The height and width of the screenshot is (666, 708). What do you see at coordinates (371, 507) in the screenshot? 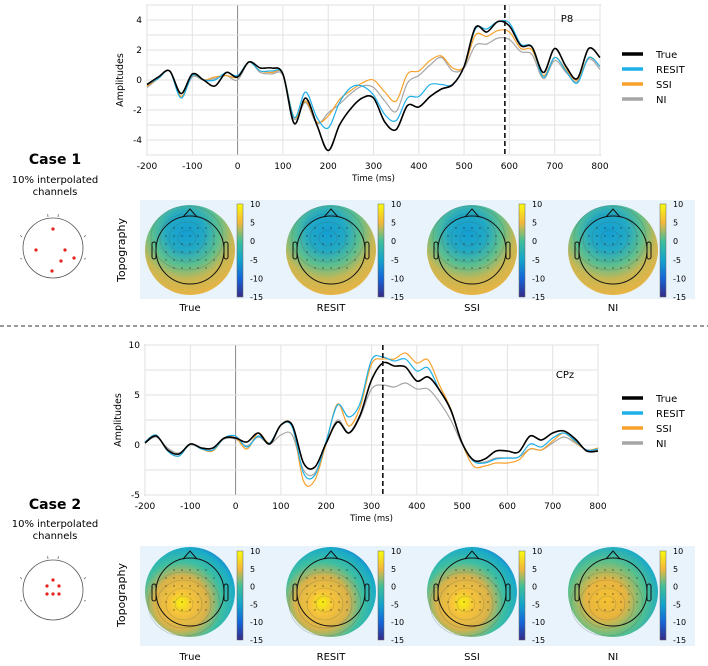
I see `x-tick-label: 300` at bounding box center [371, 507].